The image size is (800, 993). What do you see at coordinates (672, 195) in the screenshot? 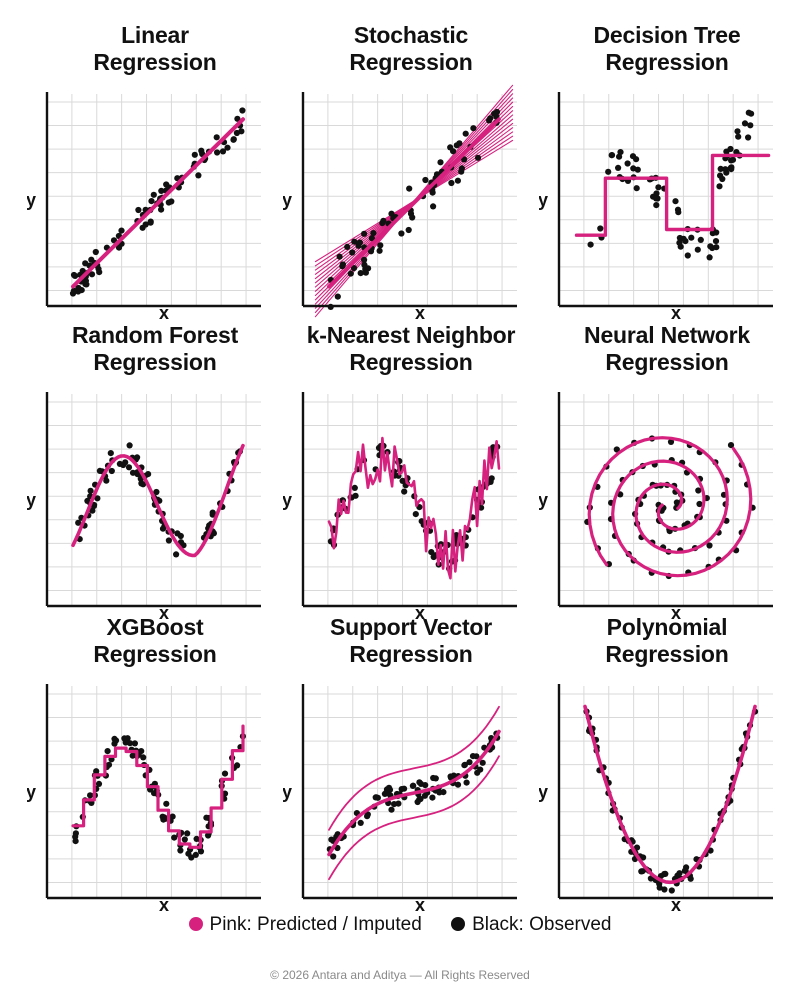
I see `step-fit-line` at bounding box center [672, 195].